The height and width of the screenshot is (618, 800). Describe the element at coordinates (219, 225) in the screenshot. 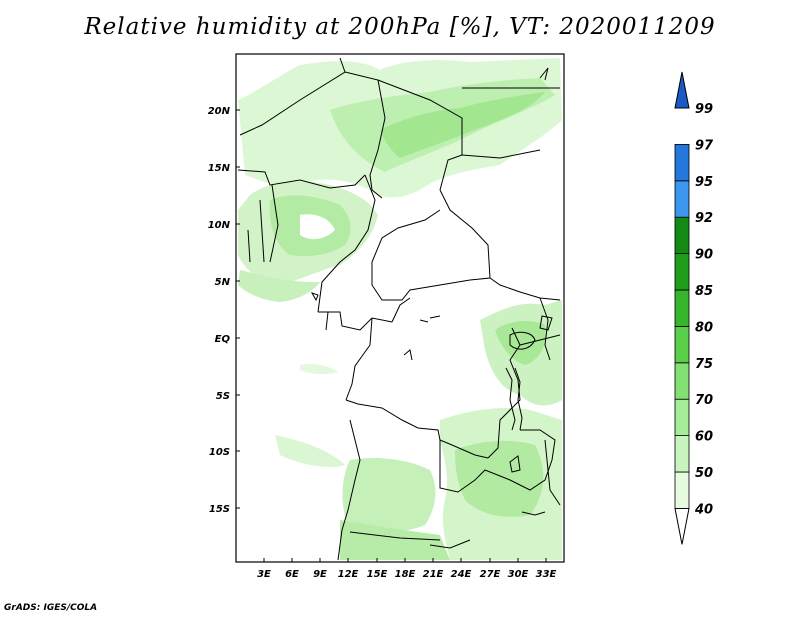

I see `lat-label-10n: 10N` at that location.